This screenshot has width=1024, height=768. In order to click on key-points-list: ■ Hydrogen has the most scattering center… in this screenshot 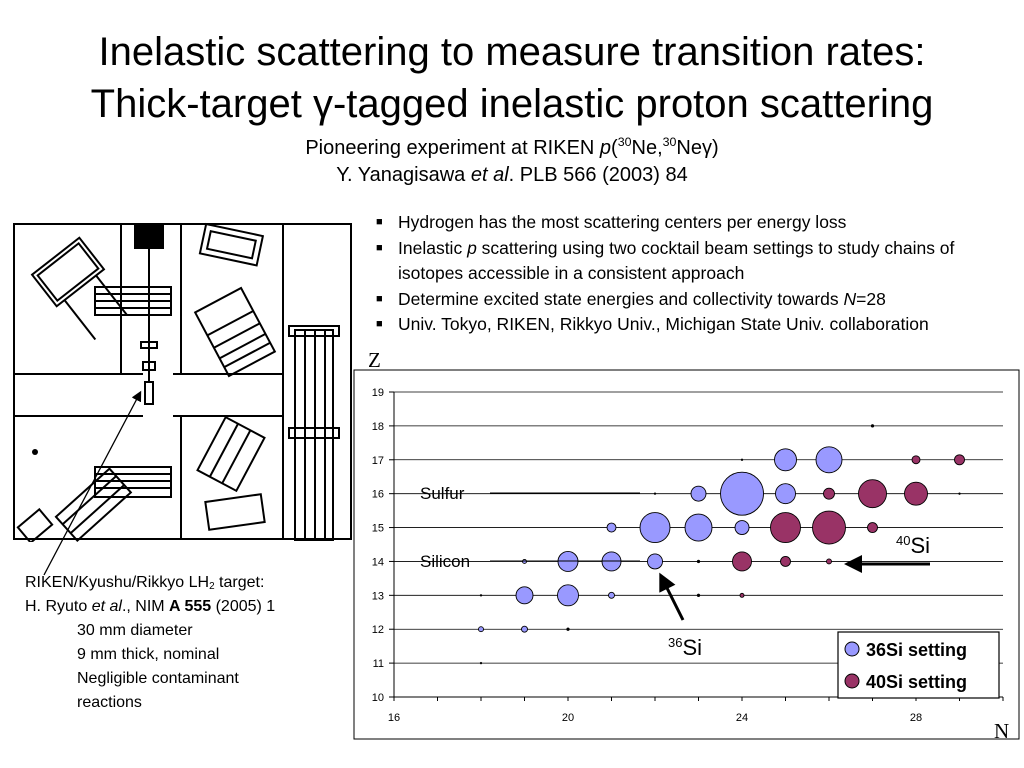, I will do `click(690, 274)`.